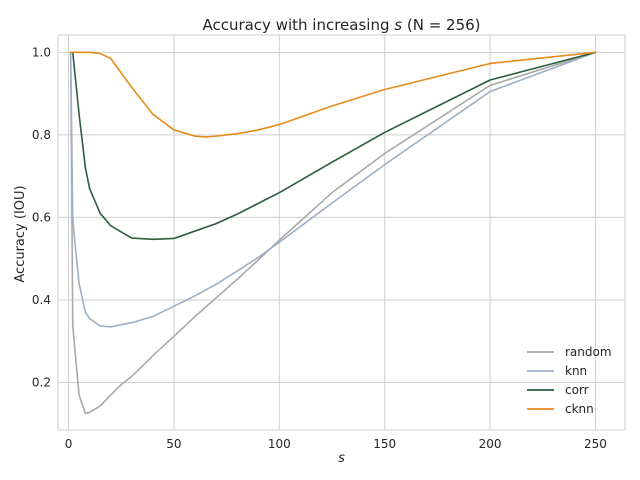 This screenshot has height=480, width=640. Describe the element at coordinates (41, 383) in the screenshot. I see `y-tick-label: 0.2` at that location.